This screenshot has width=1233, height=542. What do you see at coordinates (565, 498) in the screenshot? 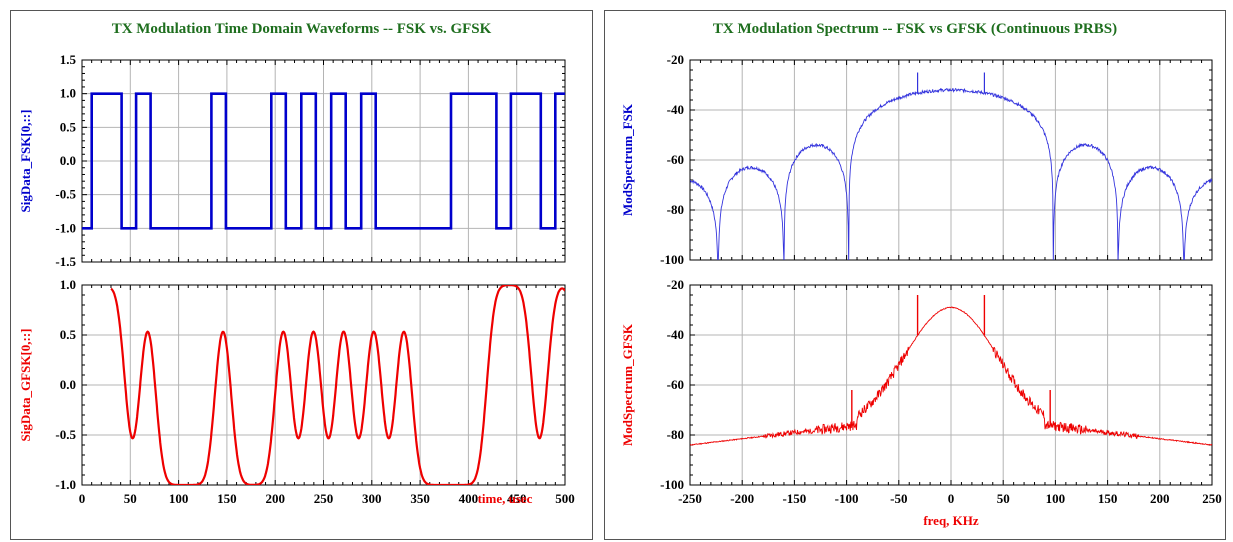
I see `x-tick-label: 500` at bounding box center [565, 498].